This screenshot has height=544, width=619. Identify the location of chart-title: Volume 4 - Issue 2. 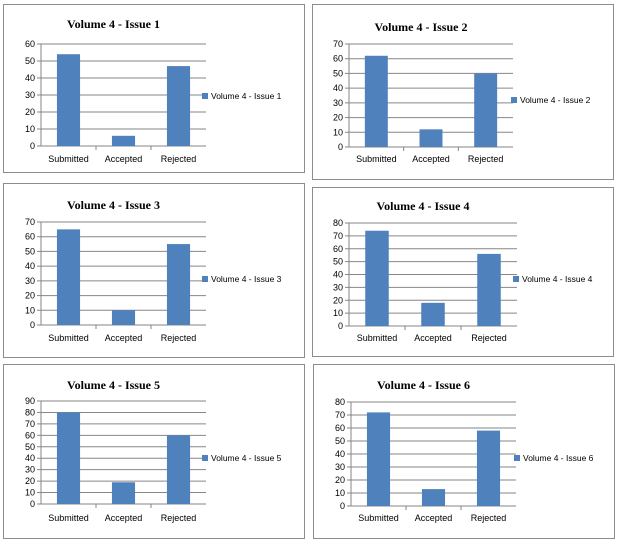
(421, 27).